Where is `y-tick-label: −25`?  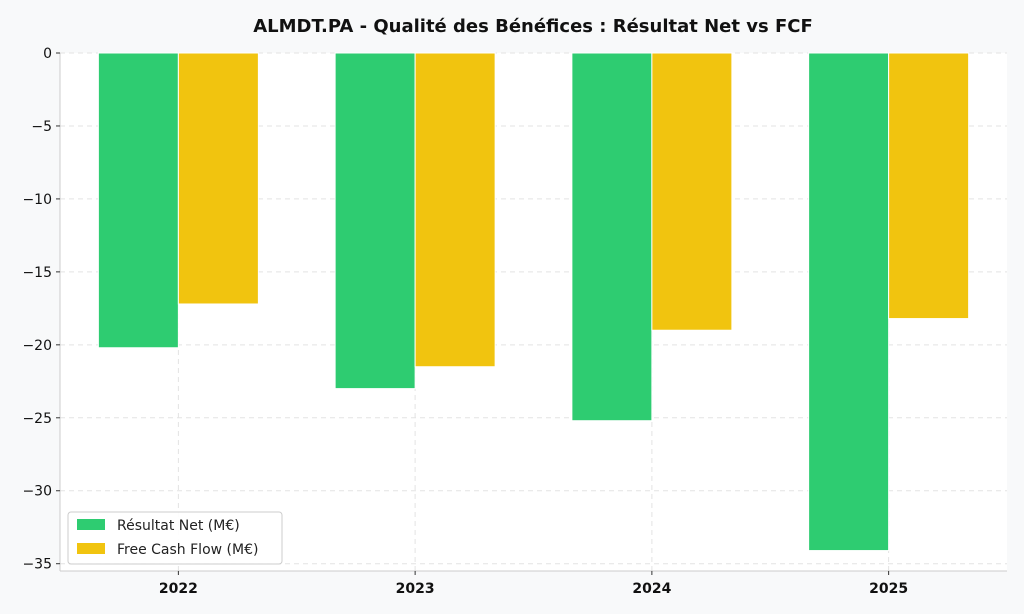
y-tick-label: −25 is located at coordinates (37, 419).